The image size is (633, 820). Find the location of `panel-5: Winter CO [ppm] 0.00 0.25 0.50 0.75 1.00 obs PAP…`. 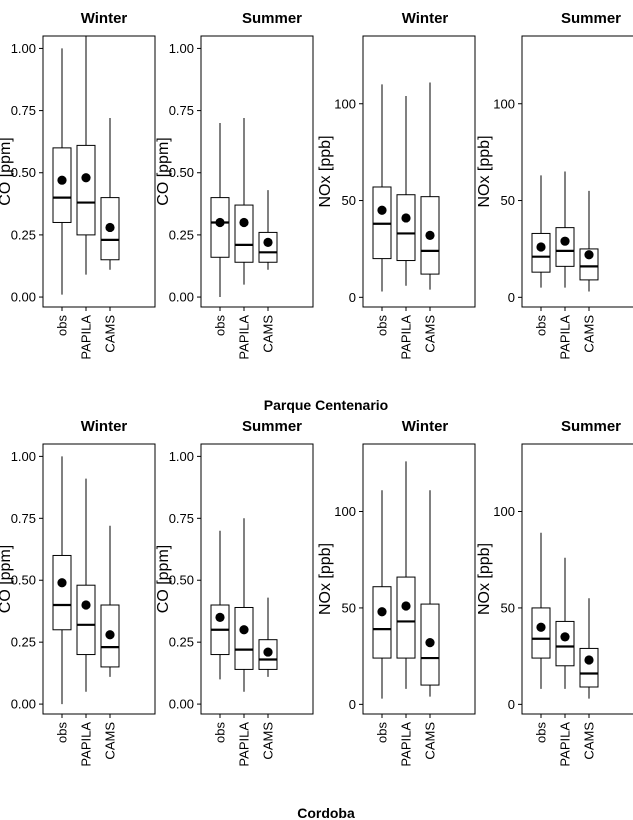

panel-5: Winter CO [ppm] 0.00 0.25 0.50 0.75 1.00 obs PAP… is located at coordinates (78, 592).